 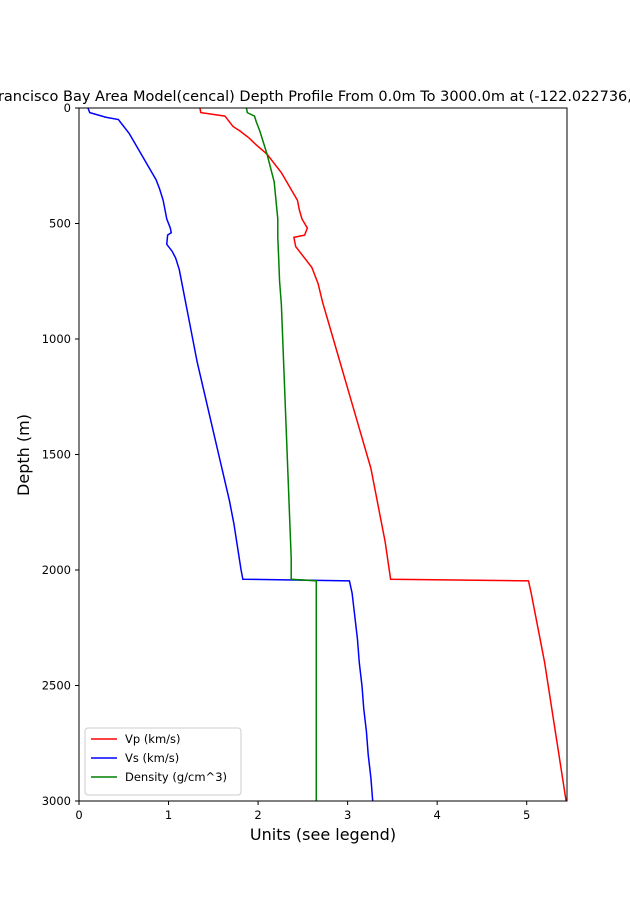 What do you see at coordinates (153, 739) in the screenshot?
I see `legend-label-0: Vp (km/s)` at bounding box center [153, 739].